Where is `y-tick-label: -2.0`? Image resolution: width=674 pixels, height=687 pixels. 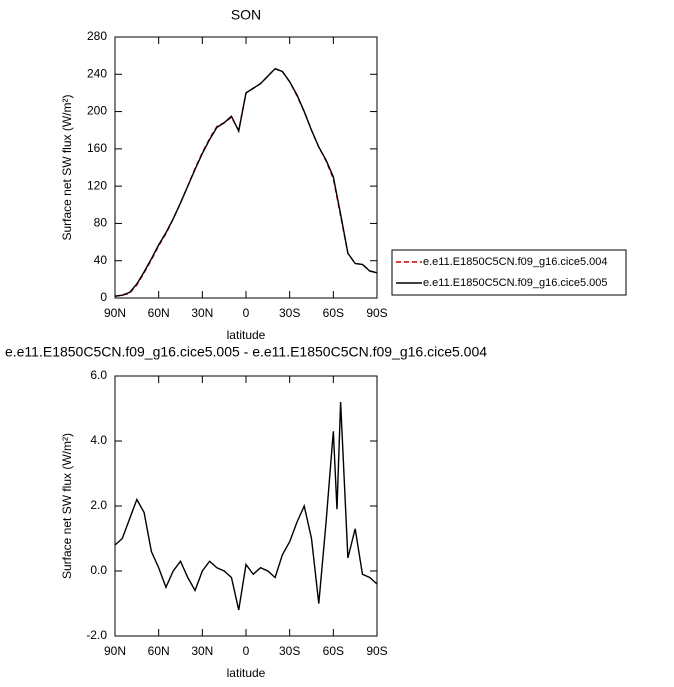
y-tick-label: -2.0 is located at coordinates (96, 635).